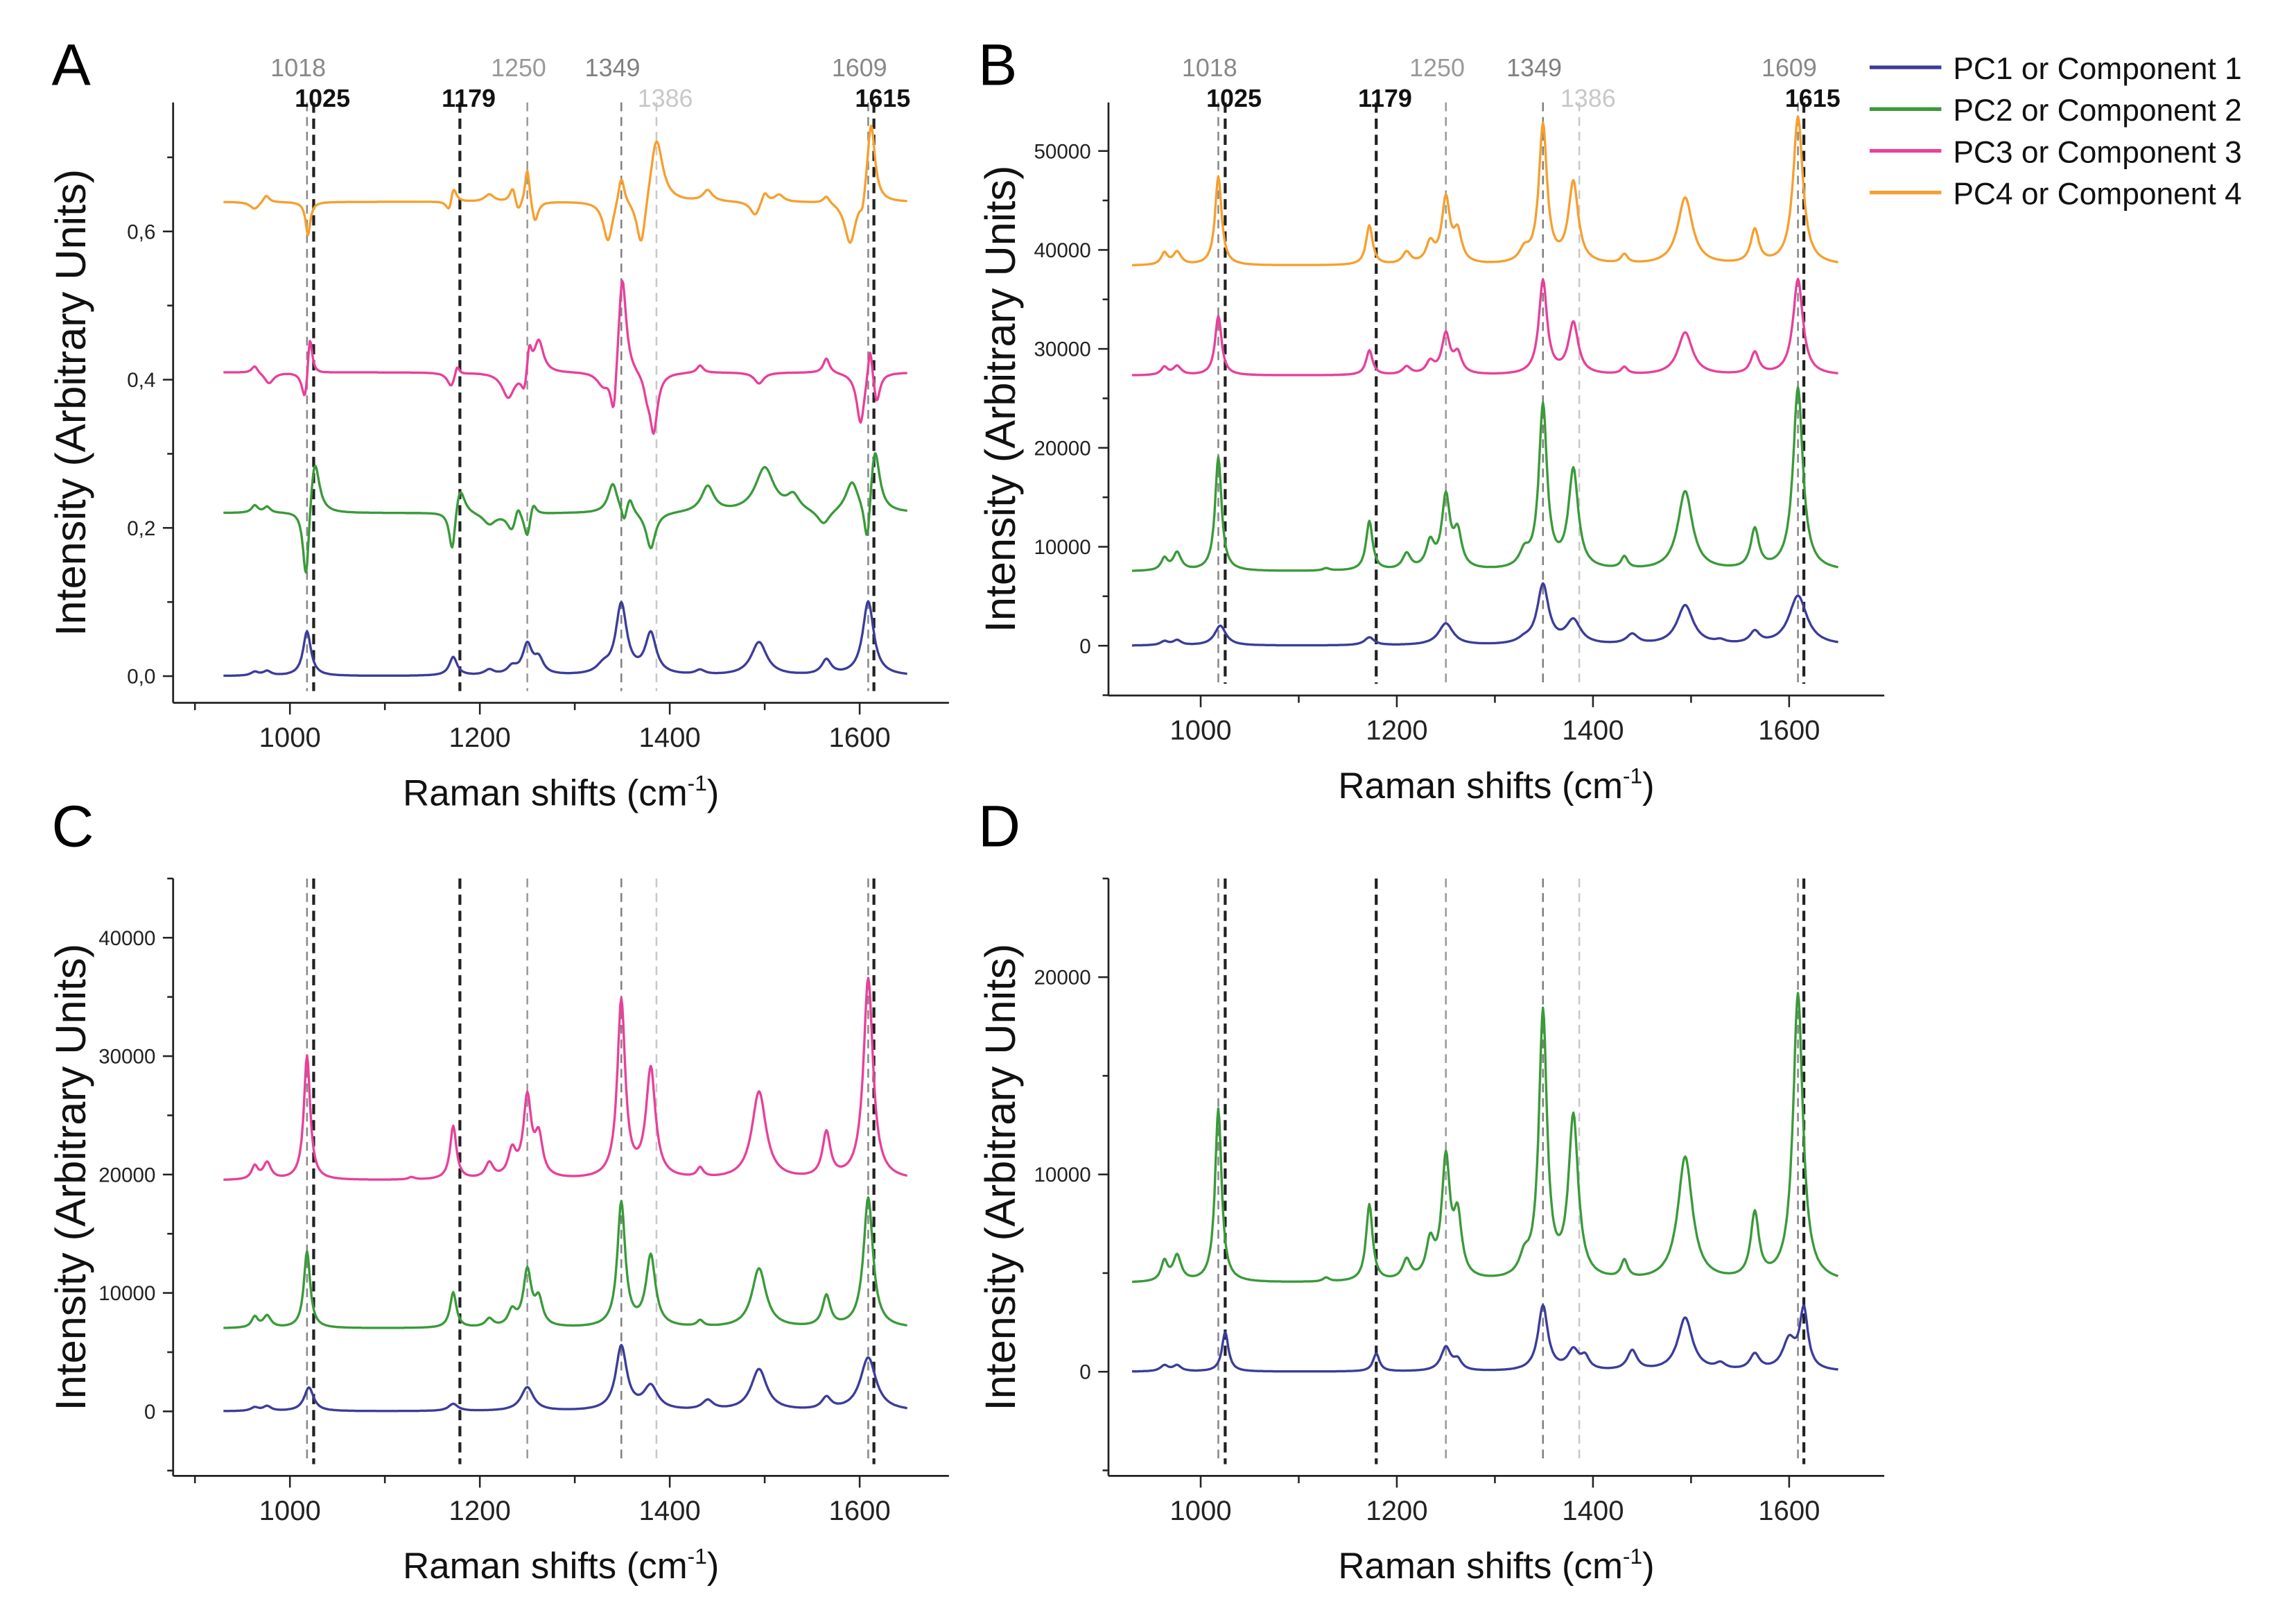 The image size is (2296, 1615). Describe the element at coordinates (999, 825) in the screenshot. I see `panel-letter: D` at that location.